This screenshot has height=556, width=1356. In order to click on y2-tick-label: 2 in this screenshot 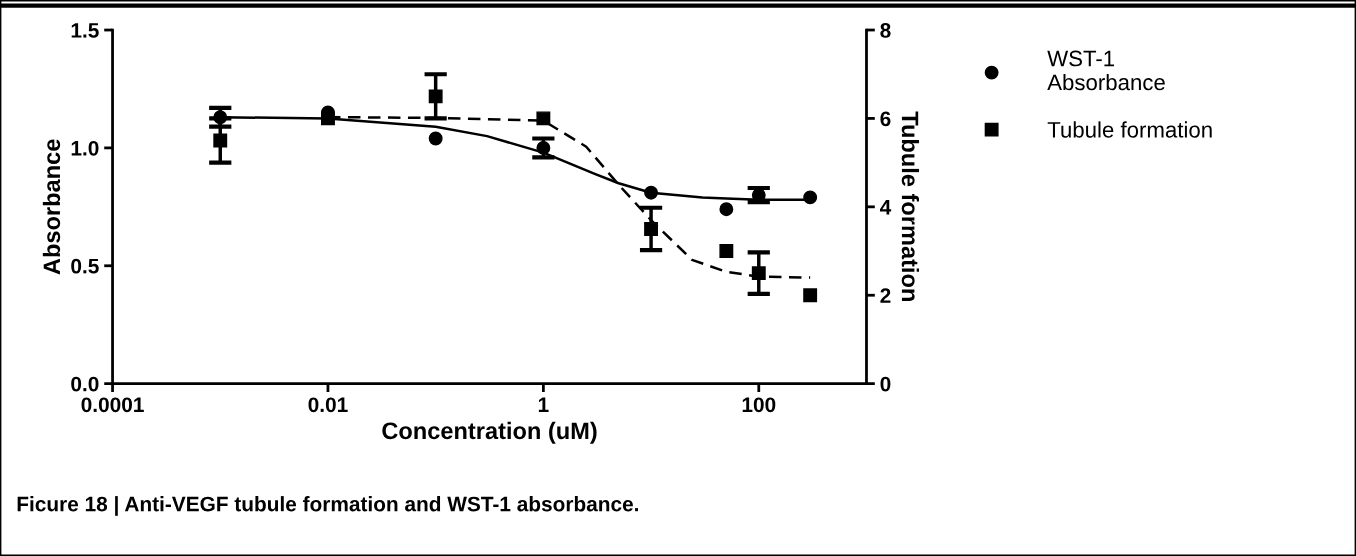, I will do `click(885, 295)`.